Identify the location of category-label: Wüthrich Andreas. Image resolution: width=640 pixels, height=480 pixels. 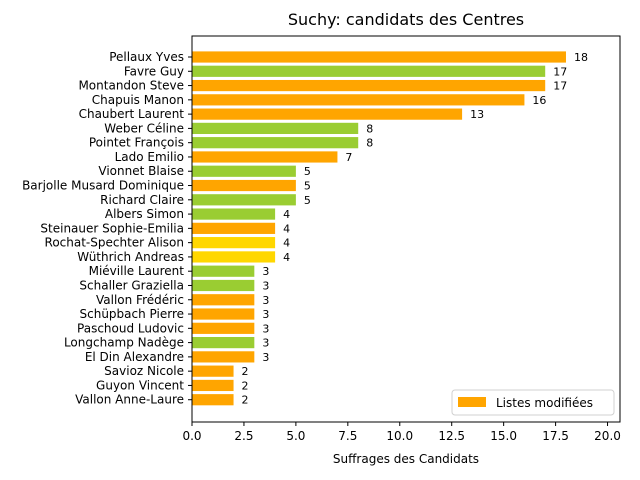
(130, 257).